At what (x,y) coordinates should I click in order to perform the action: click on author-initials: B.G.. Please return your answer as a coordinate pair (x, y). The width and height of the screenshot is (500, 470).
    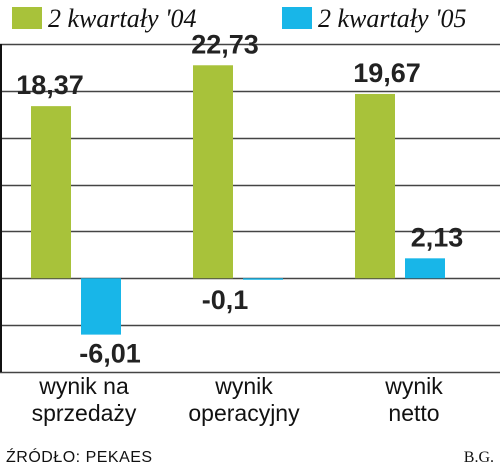
    Looking at the image, I should click on (479, 457).